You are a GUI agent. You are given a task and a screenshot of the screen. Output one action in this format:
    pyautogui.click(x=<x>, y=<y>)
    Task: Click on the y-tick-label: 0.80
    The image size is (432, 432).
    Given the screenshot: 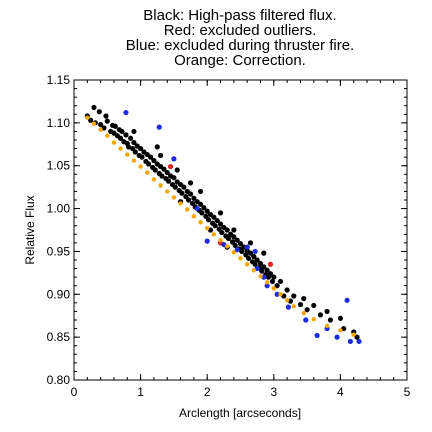 What is the action you would take?
    pyautogui.click(x=59, y=380)
    